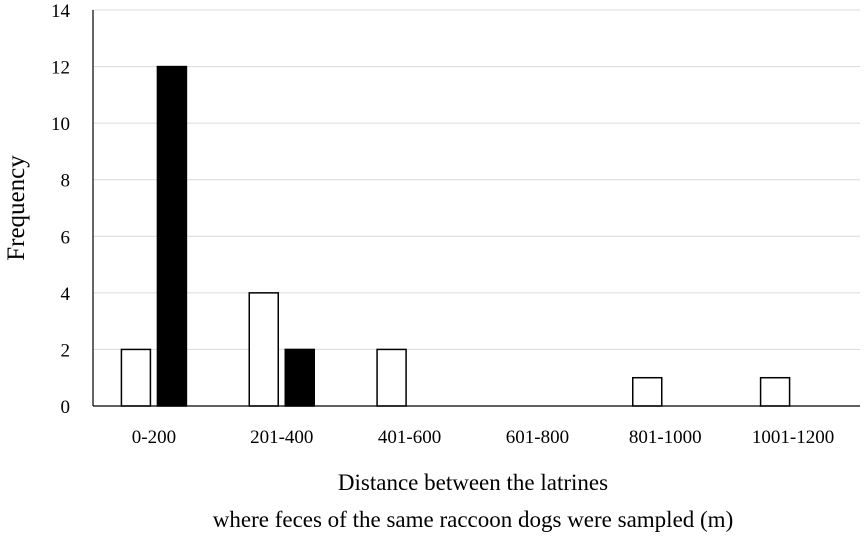 Image resolution: width=866 pixels, height=536 pixels. What do you see at coordinates (793, 437) in the screenshot?
I see `x-tick-label: 1001-1200` at bounding box center [793, 437].